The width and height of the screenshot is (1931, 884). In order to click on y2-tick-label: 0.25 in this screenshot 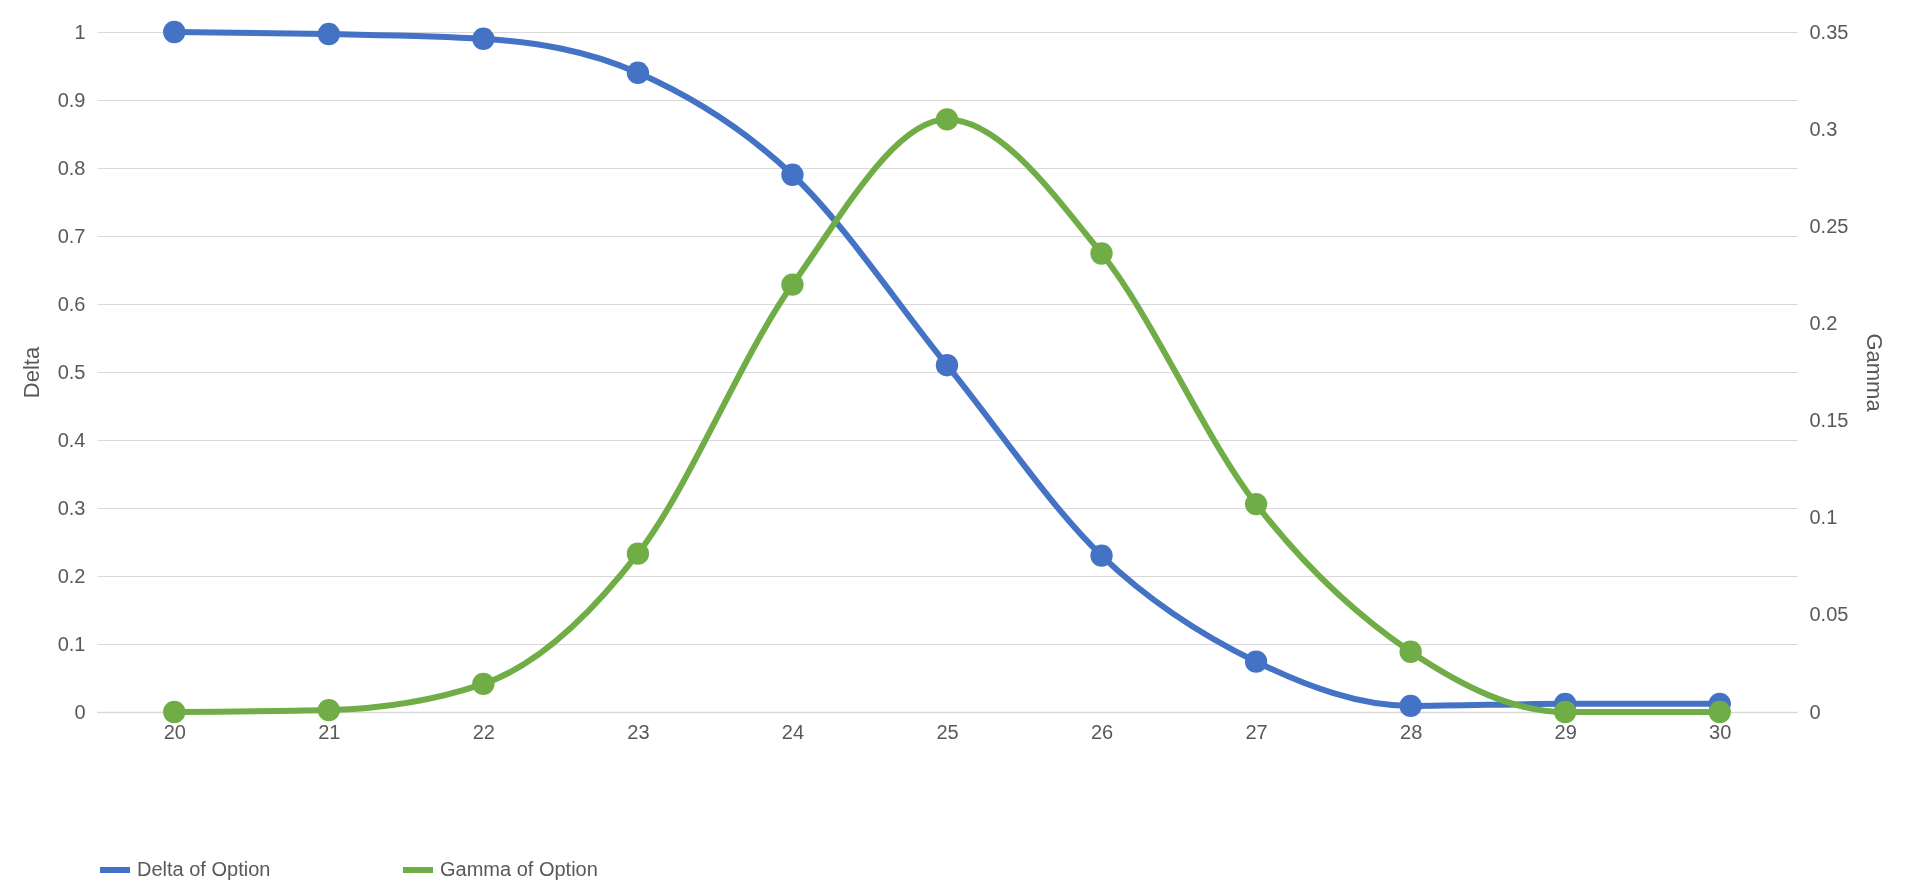, I will do `click(1829, 225)`.